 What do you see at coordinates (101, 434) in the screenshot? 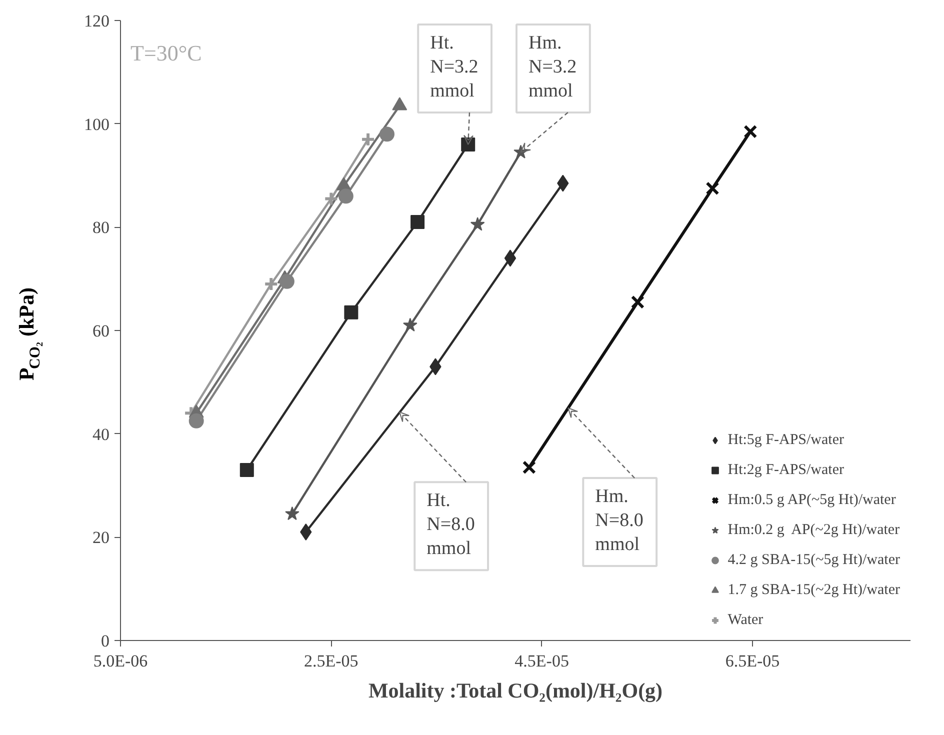
I see `y-tick-label: 40` at bounding box center [101, 434].